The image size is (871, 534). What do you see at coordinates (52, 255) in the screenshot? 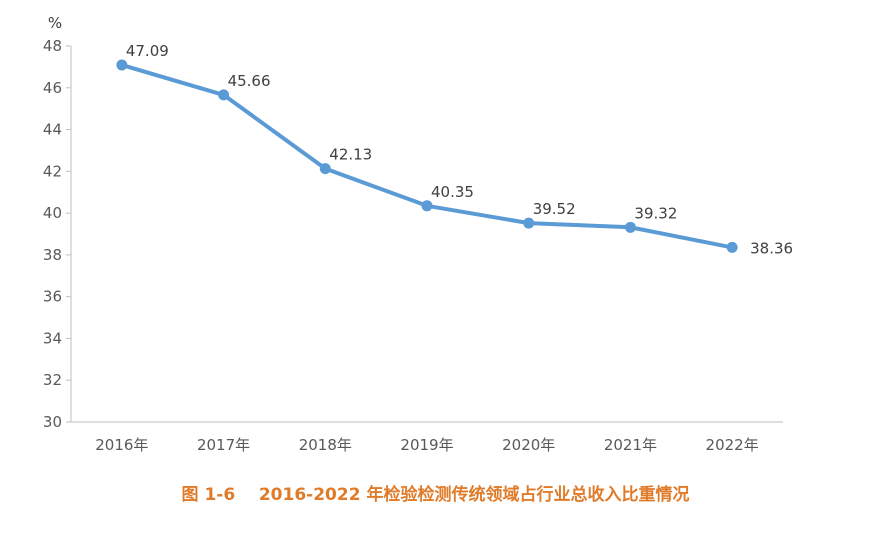
I see `y-tick-label: 38` at bounding box center [52, 255].